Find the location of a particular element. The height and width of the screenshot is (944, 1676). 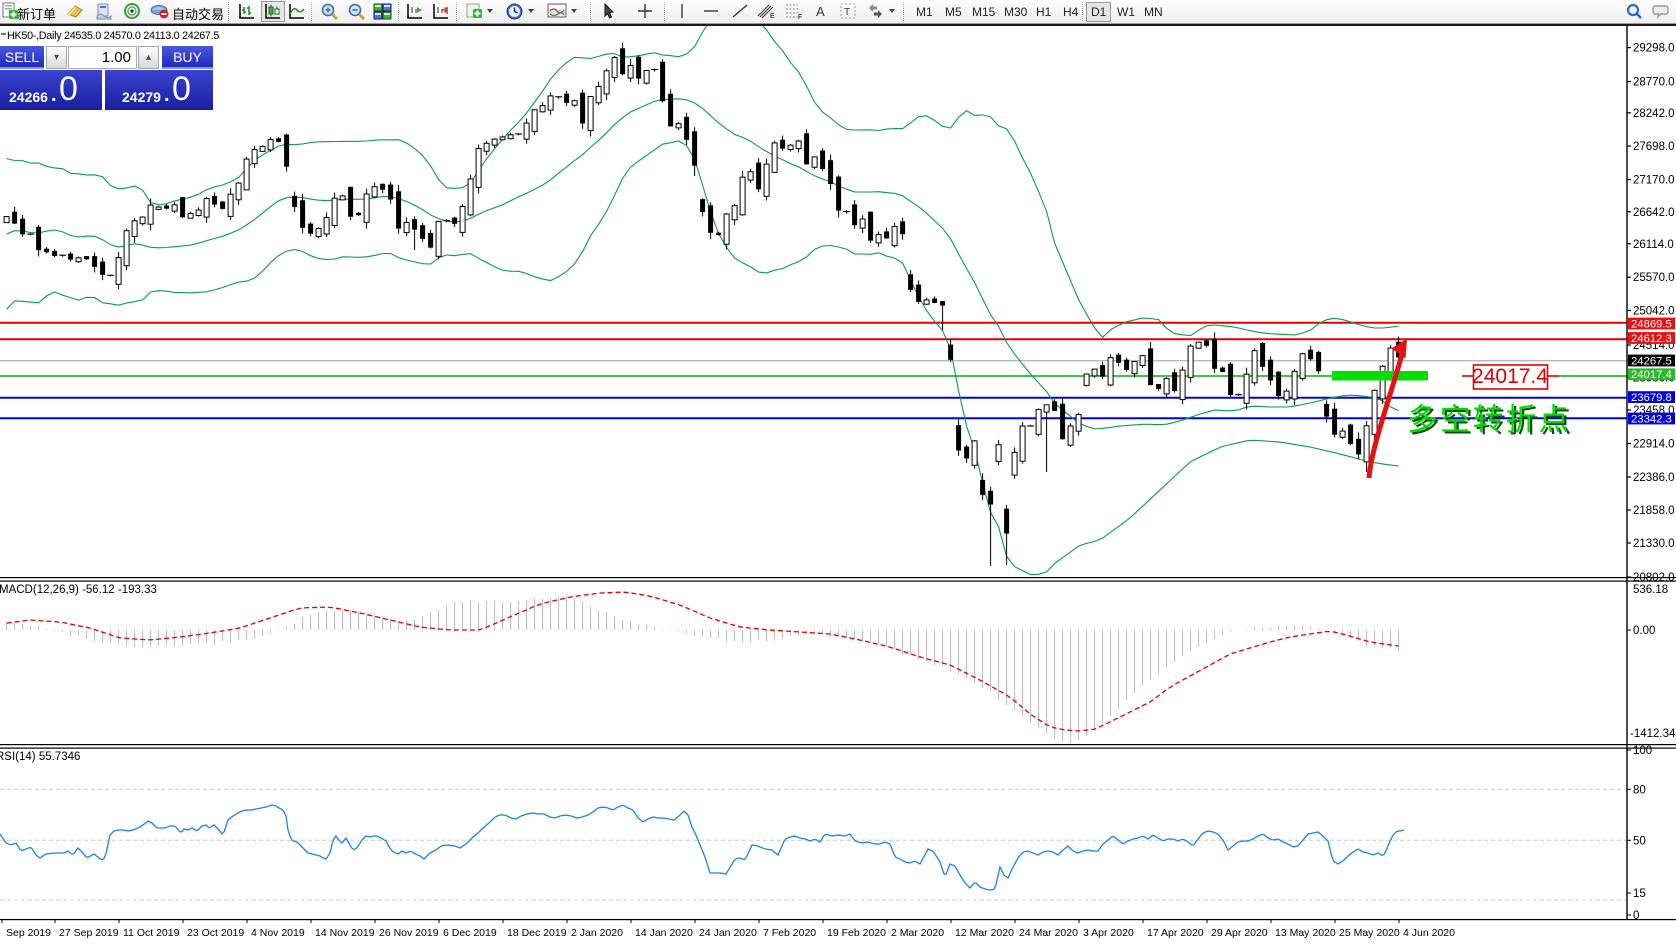

svg-text: 24612.3 is located at coordinates (1651, 339).